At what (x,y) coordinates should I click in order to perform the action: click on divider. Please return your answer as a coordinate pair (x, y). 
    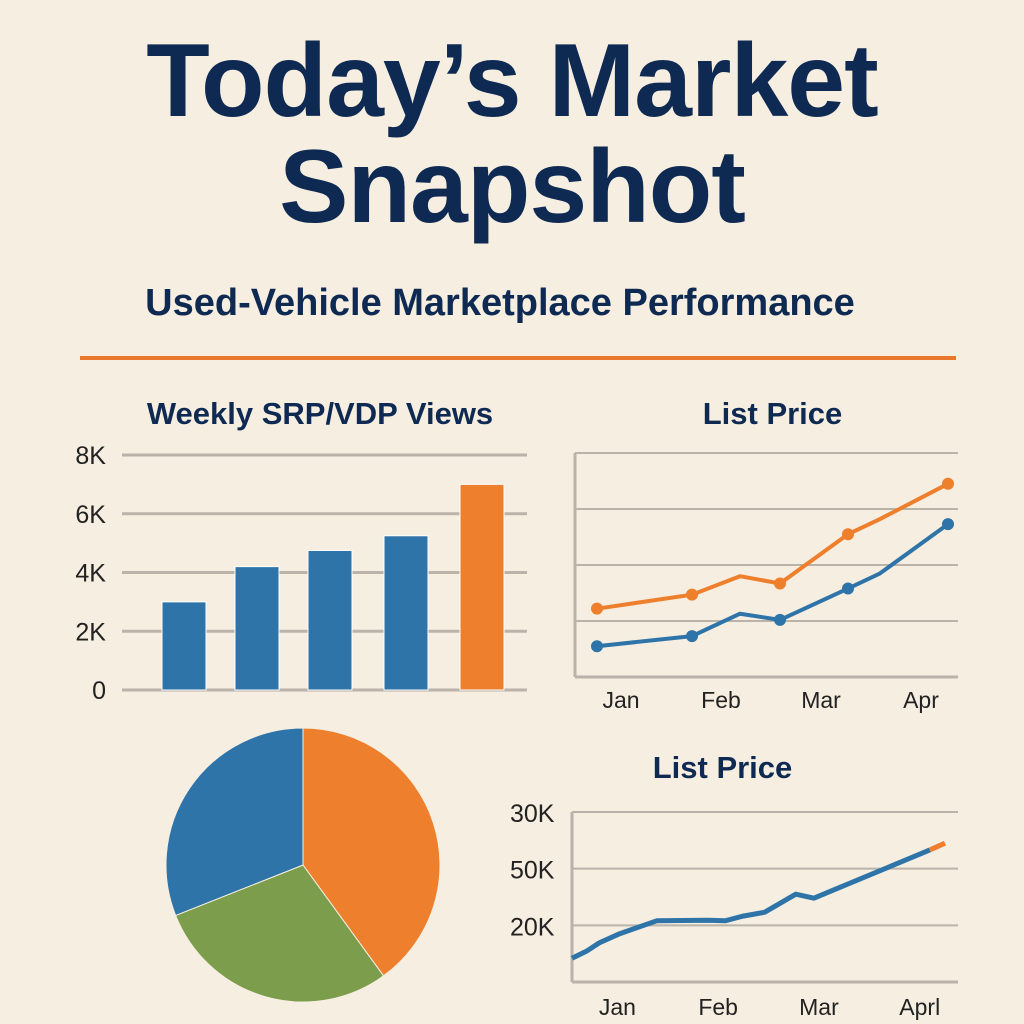
    Looking at the image, I should click on (518, 358).